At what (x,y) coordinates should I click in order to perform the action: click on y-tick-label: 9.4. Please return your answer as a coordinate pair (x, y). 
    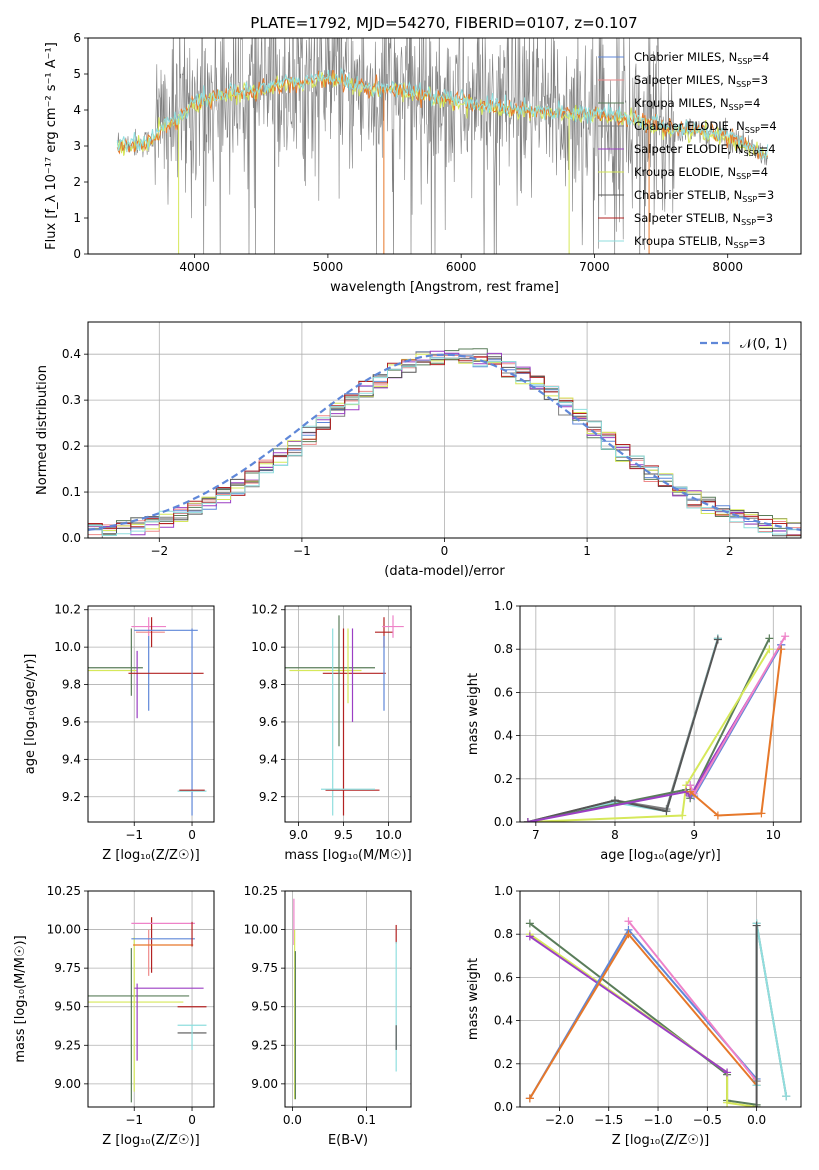
    Looking at the image, I should click on (71, 759).